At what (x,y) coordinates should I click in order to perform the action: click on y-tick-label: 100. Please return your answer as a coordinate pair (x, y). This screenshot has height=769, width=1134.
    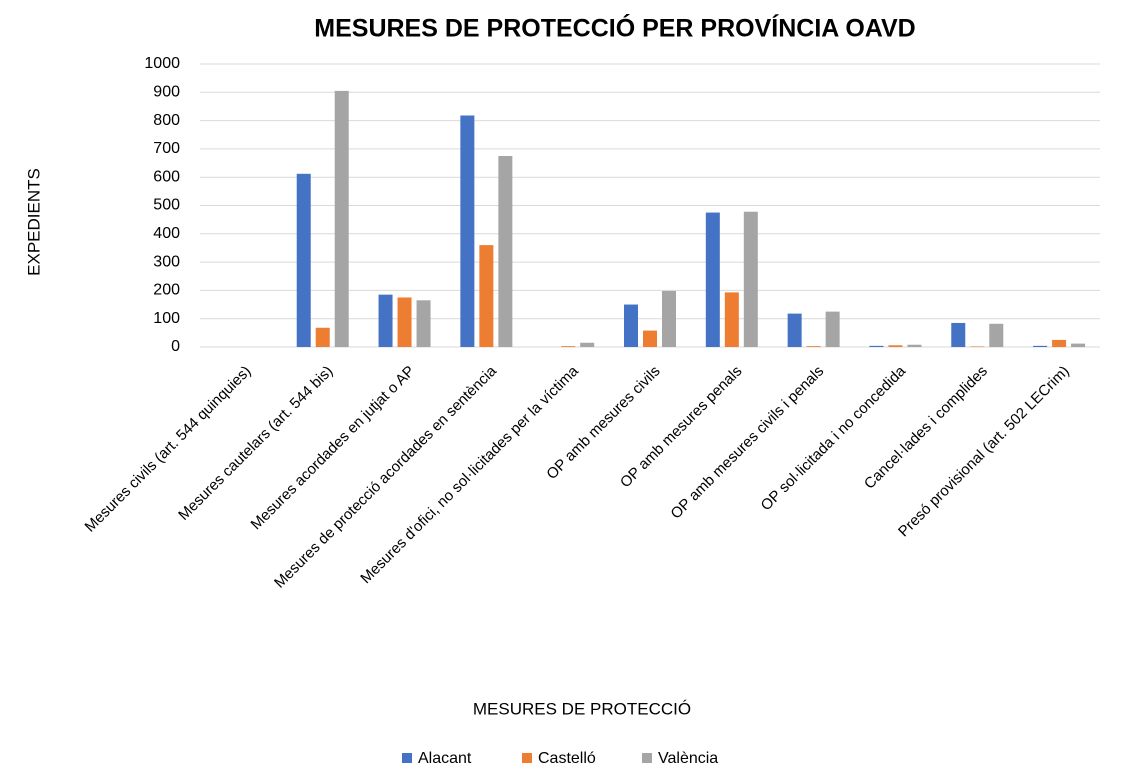
    Looking at the image, I should click on (166, 318).